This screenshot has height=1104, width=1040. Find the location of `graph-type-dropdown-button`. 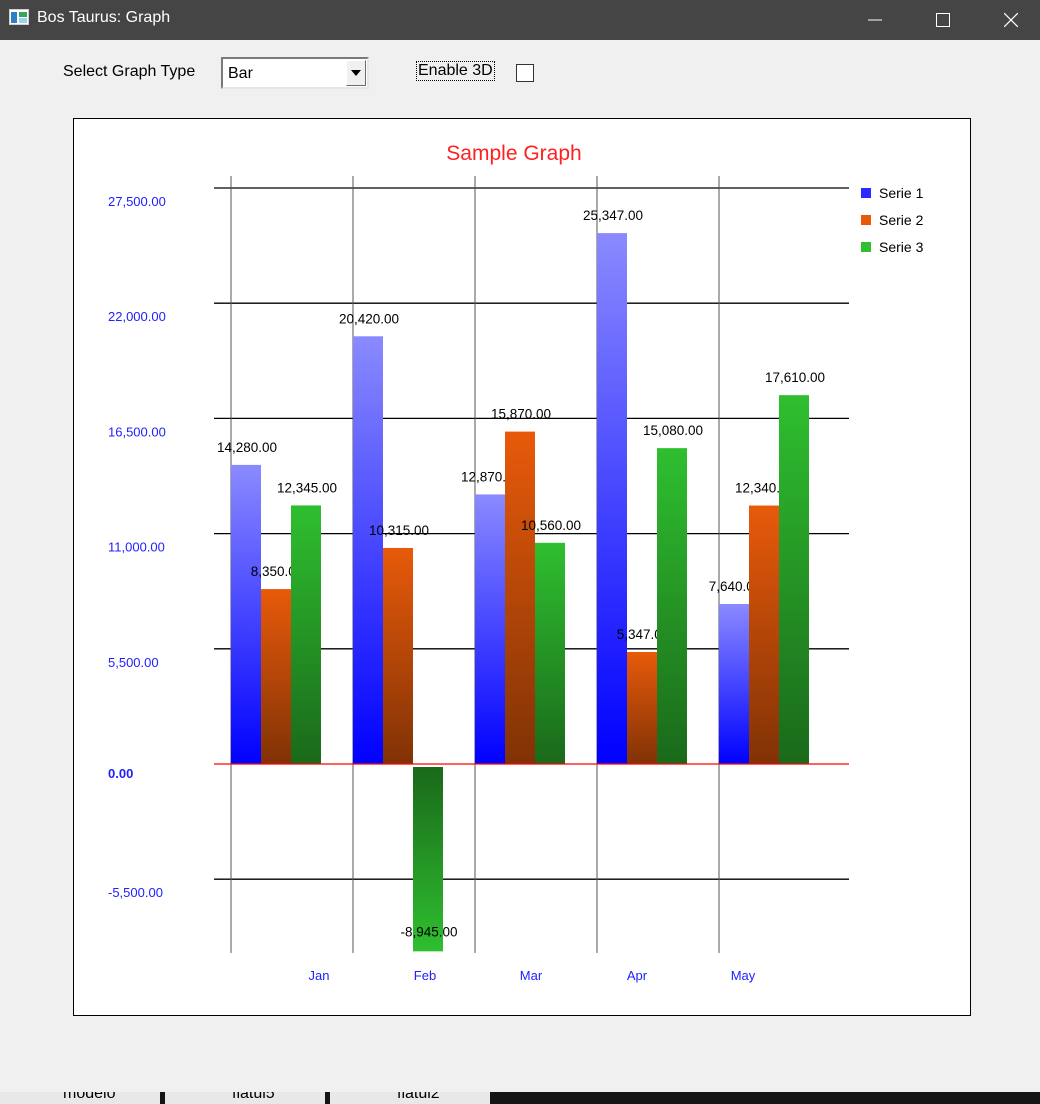

graph-type-dropdown-button is located at coordinates (356, 73).